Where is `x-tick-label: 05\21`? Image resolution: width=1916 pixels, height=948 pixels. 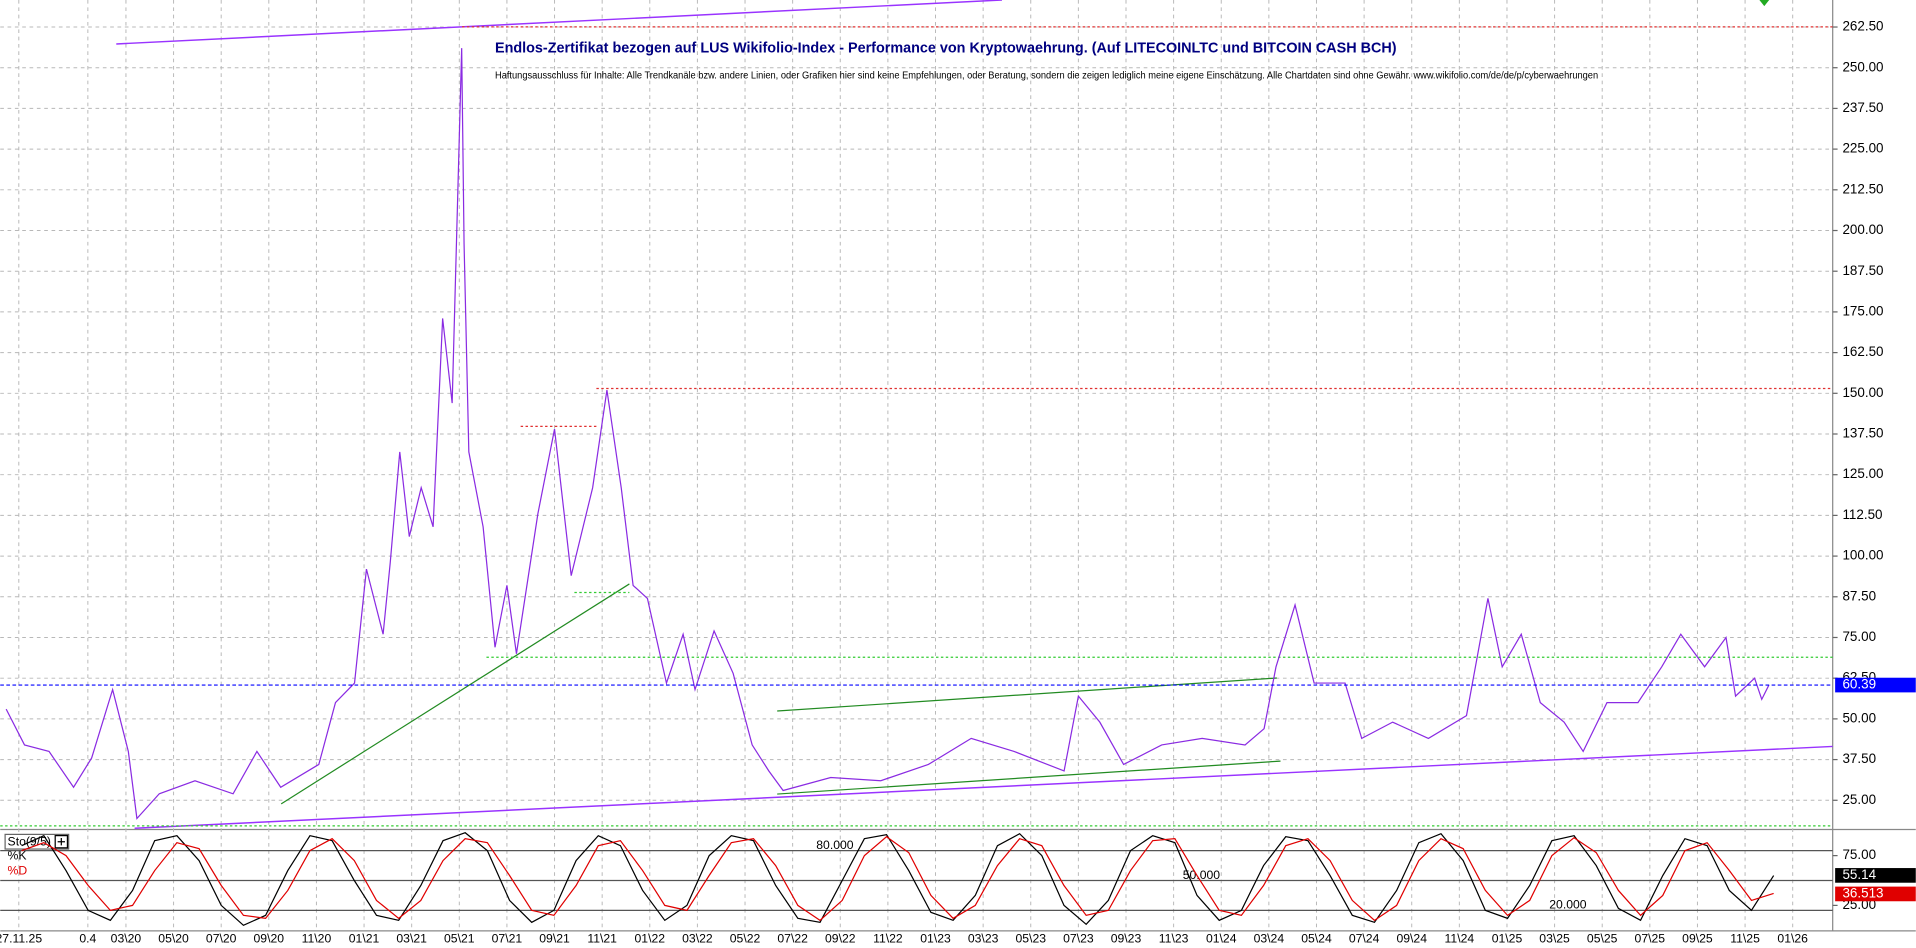
x-tick-label: 05\21 is located at coordinates (459, 939).